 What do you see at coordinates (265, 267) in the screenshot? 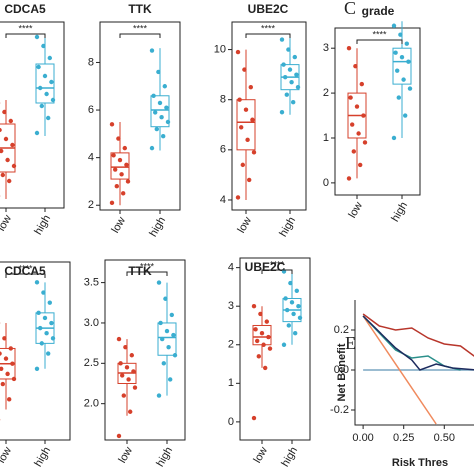
I see `panel-title: UBE2C` at bounding box center [265, 267].